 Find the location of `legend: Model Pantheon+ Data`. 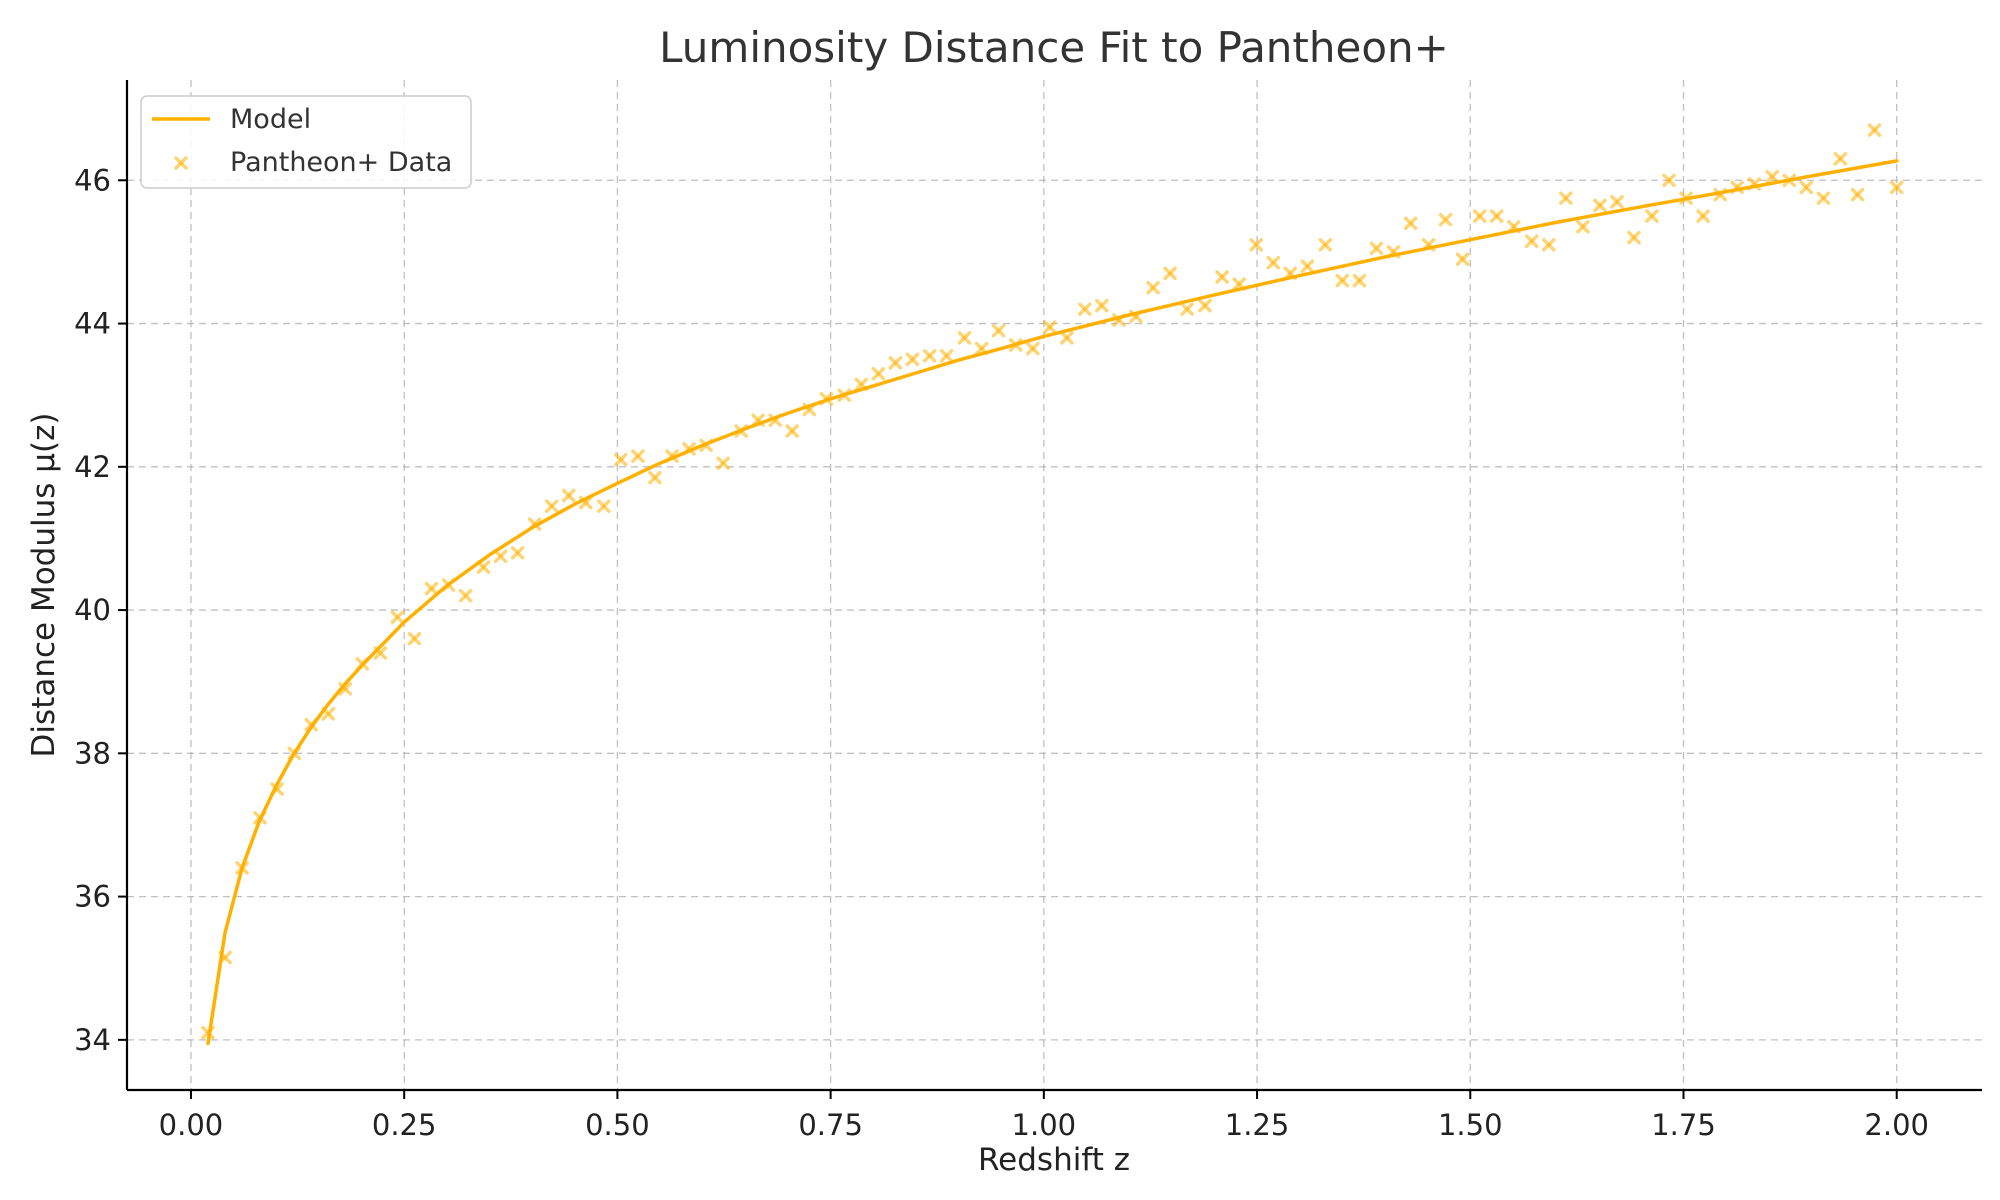

legend: Model Pantheon+ Data is located at coordinates (306, 142).